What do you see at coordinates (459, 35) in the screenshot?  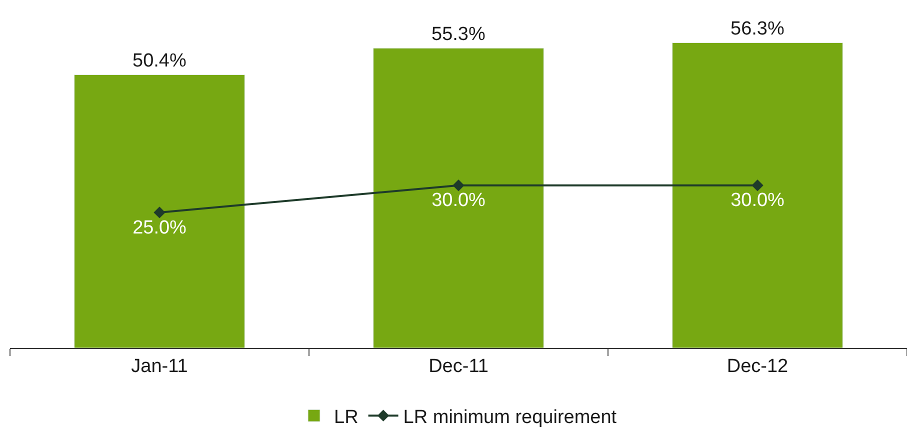 I see `data-label: 55.3%` at bounding box center [459, 35].